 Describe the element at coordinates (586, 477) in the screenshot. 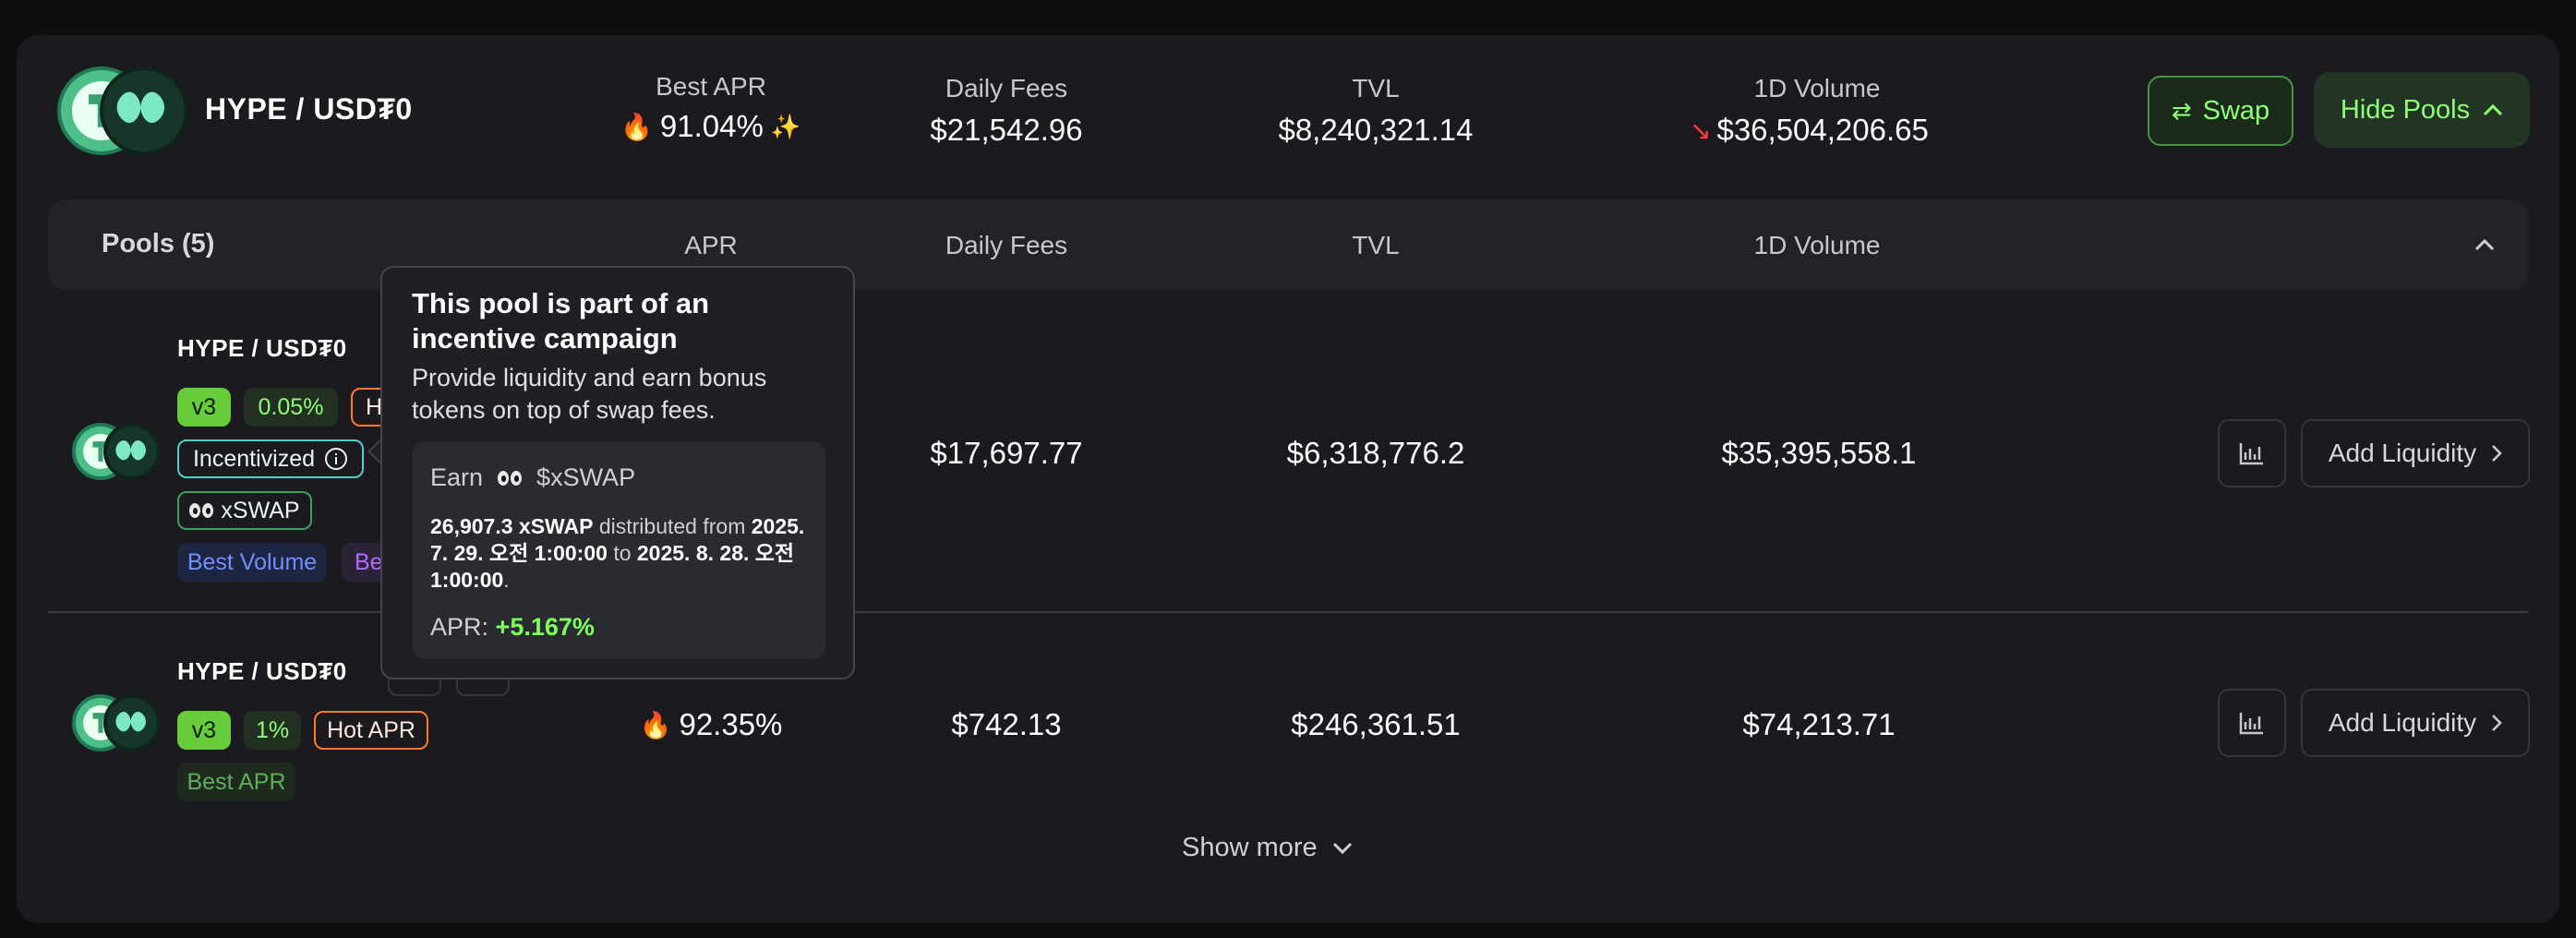

I see `earn-token: $xSWAP` at that location.